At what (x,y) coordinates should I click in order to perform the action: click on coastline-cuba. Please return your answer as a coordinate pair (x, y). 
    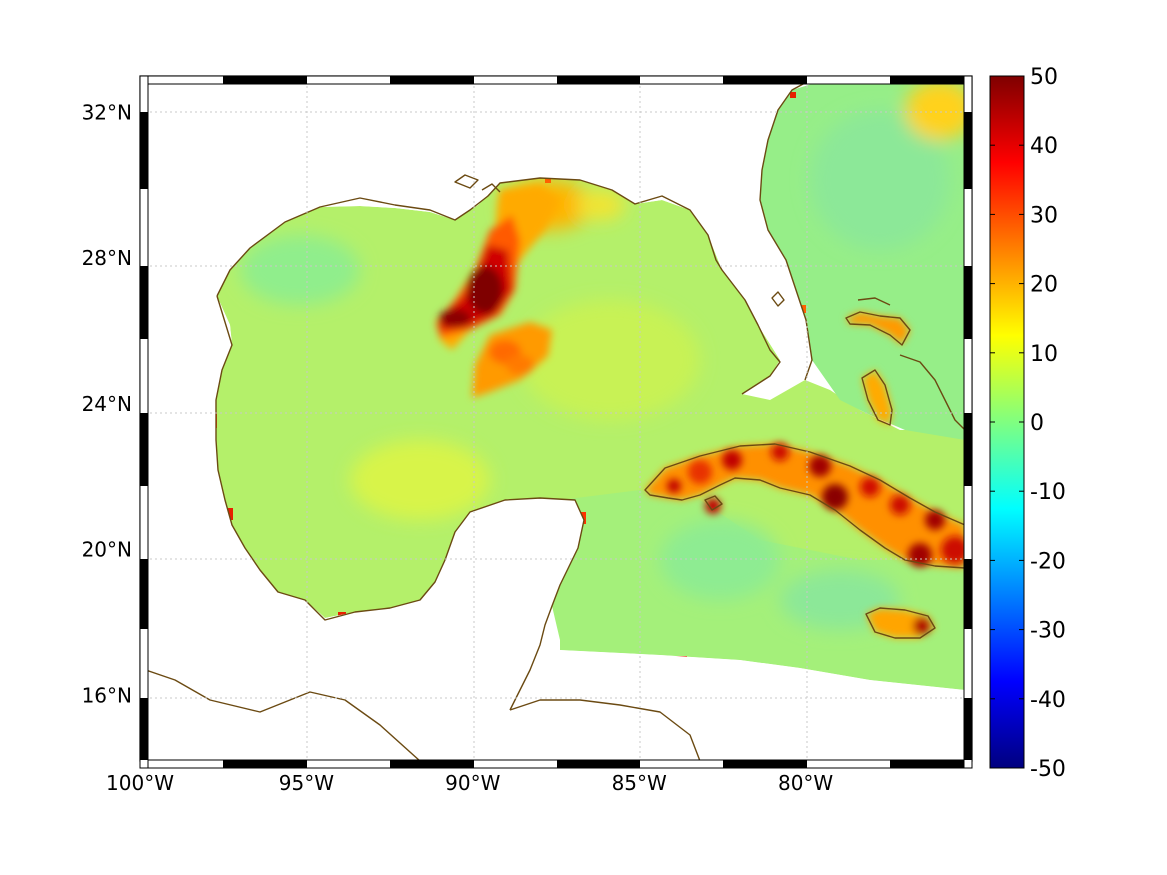
    Looking at the image, I should click on (805, 506).